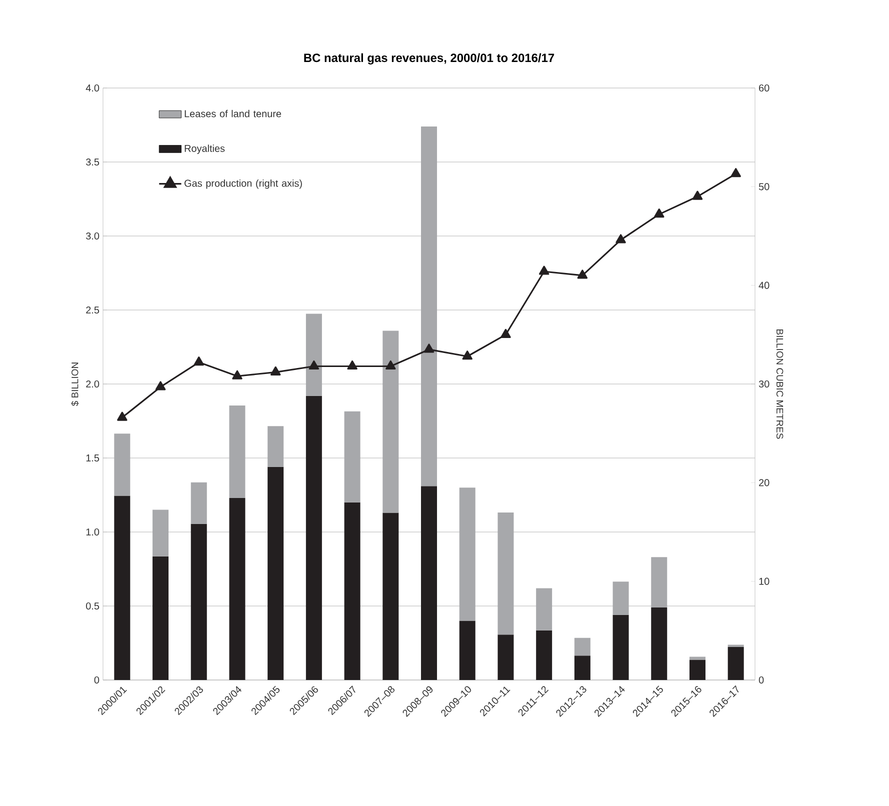 The image size is (889, 806). Describe the element at coordinates (429, 58) in the screenshot. I see `chart-title: BC natural gas revenues, 2000/01 to 2016/17` at that location.